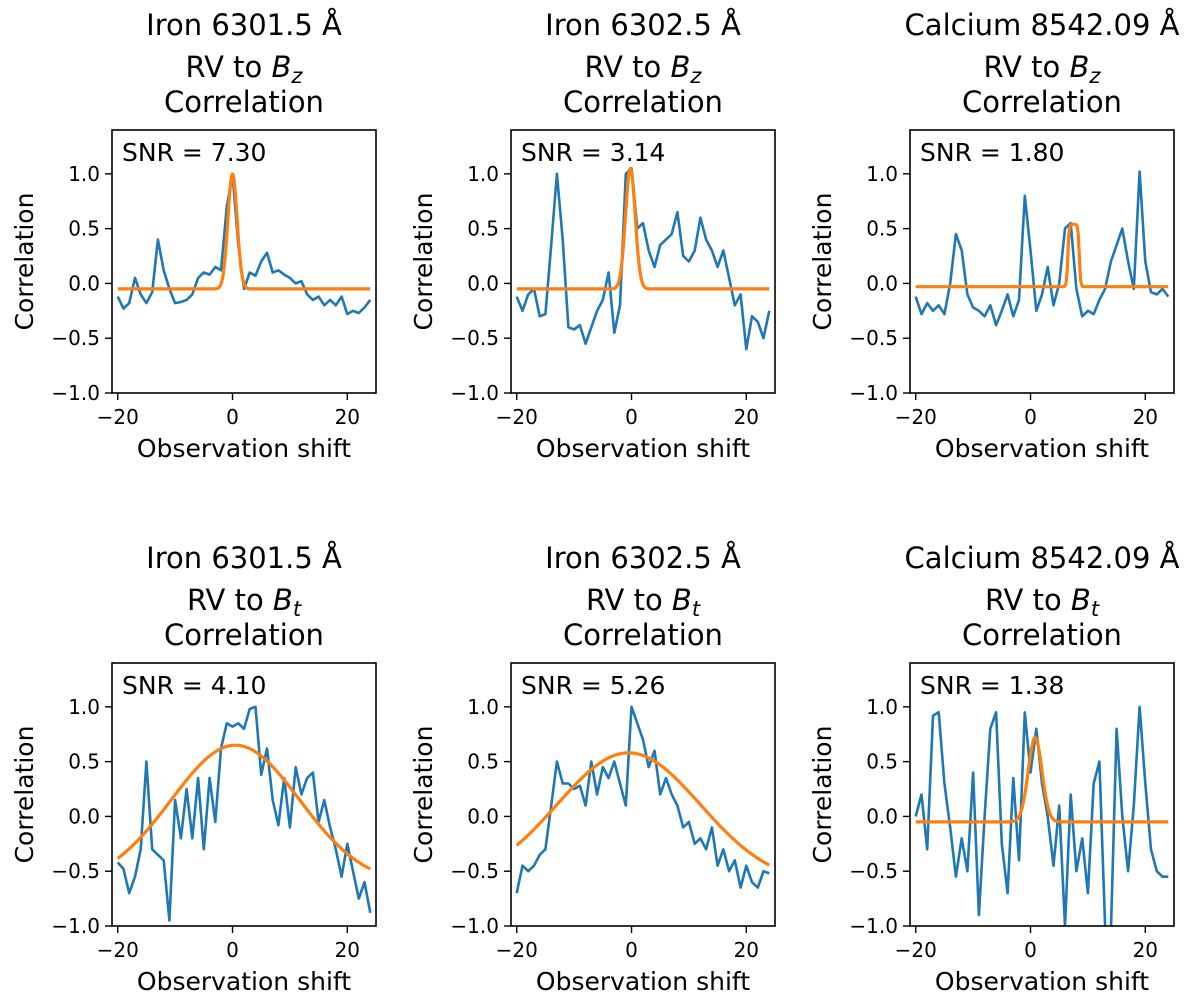 This screenshot has width=1200, height=999. I want to click on snr-annotation: SNR = 3.14, so click(593, 152).